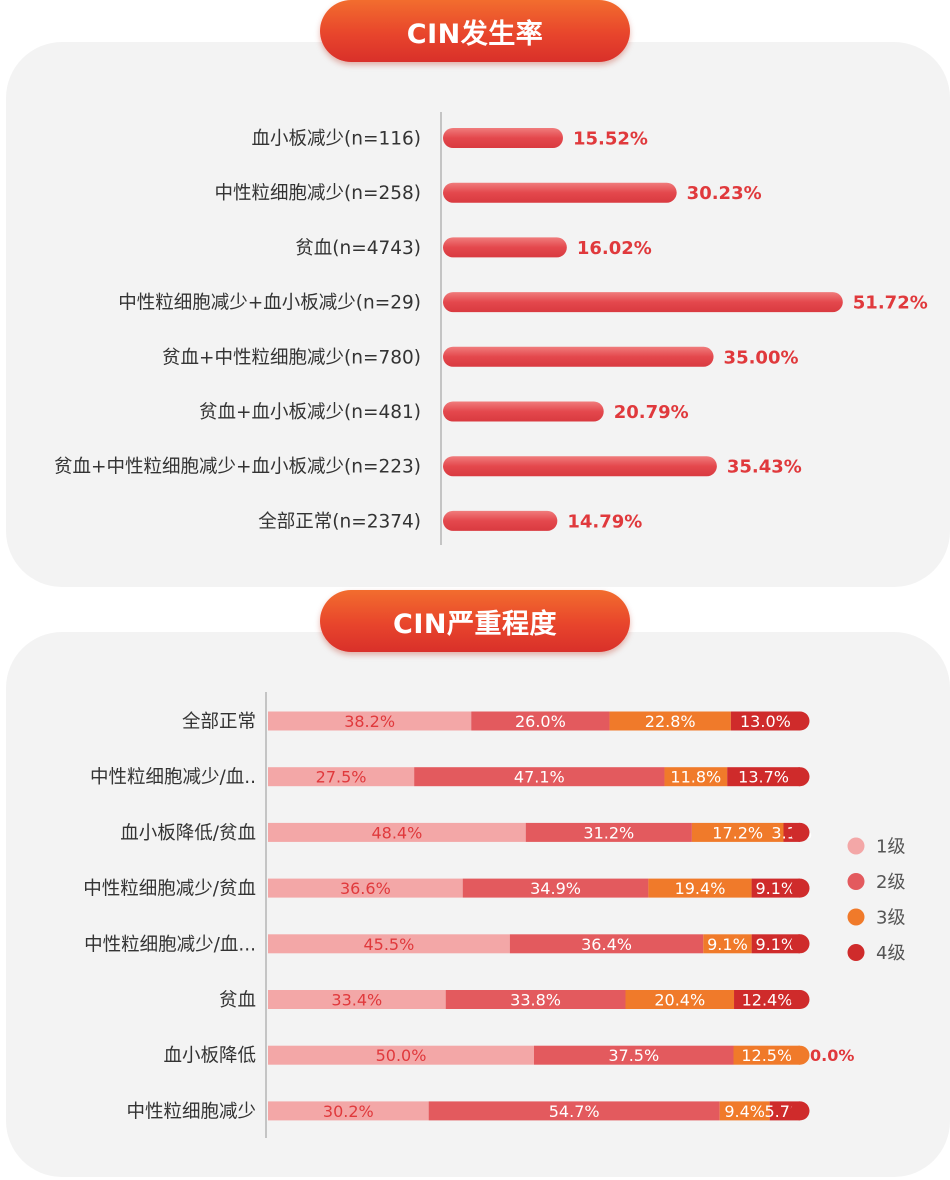 The width and height of the screenshot is (950, 1180). I want to click on incidence-value-label: 16.02%, so click(614, 248).